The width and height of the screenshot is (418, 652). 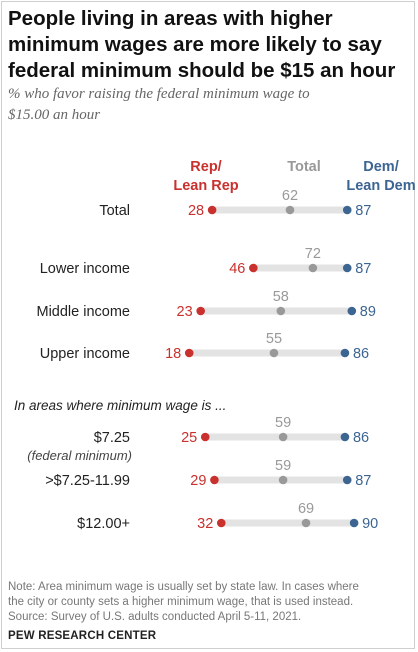 What do you see at coordinates (112, 438) in the screenshot?
I see `row-5-label: $7.25` at bounding box center [112, 438].